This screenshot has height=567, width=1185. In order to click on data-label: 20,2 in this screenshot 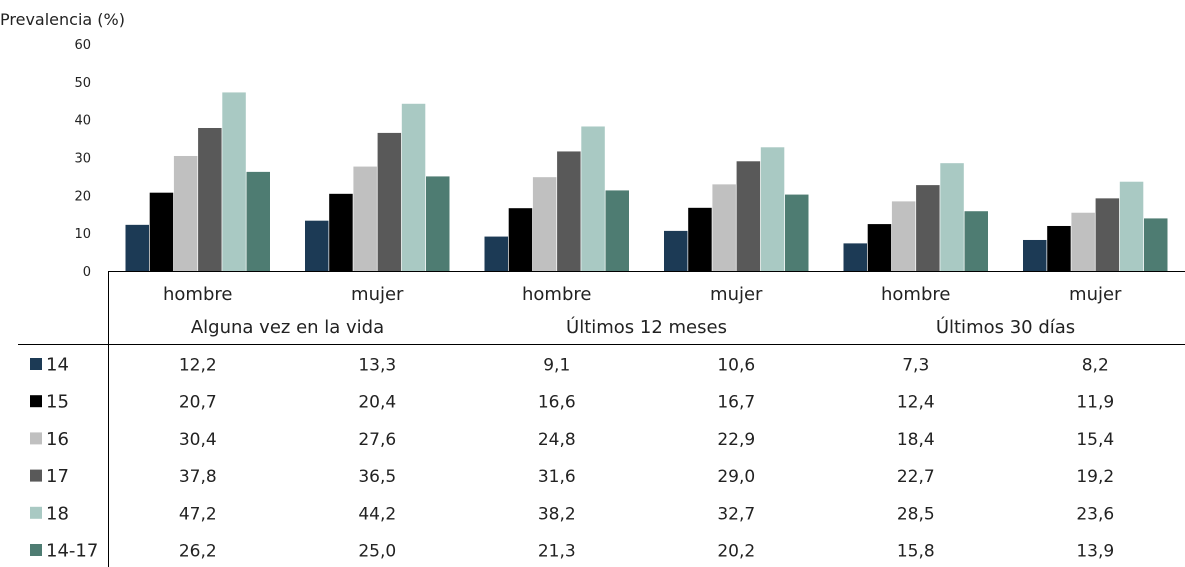, I will do `click(736, 552)`.